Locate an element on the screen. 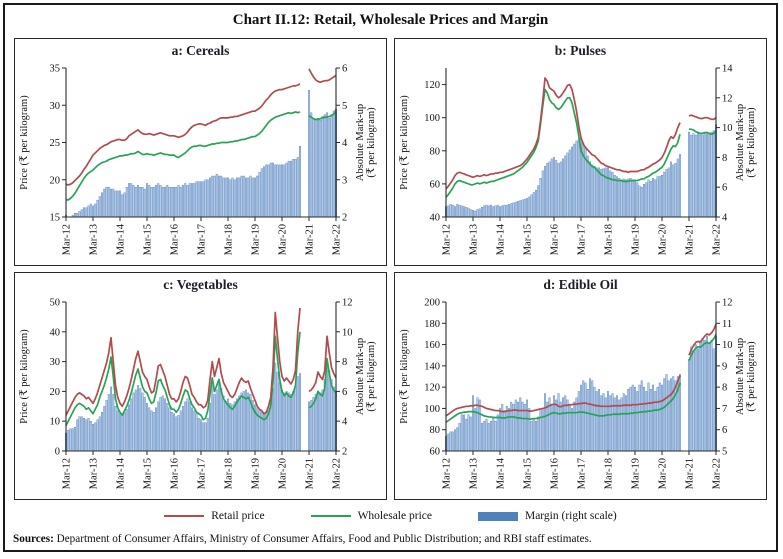  svg-text: 160 is located at coordinates (432, 345).